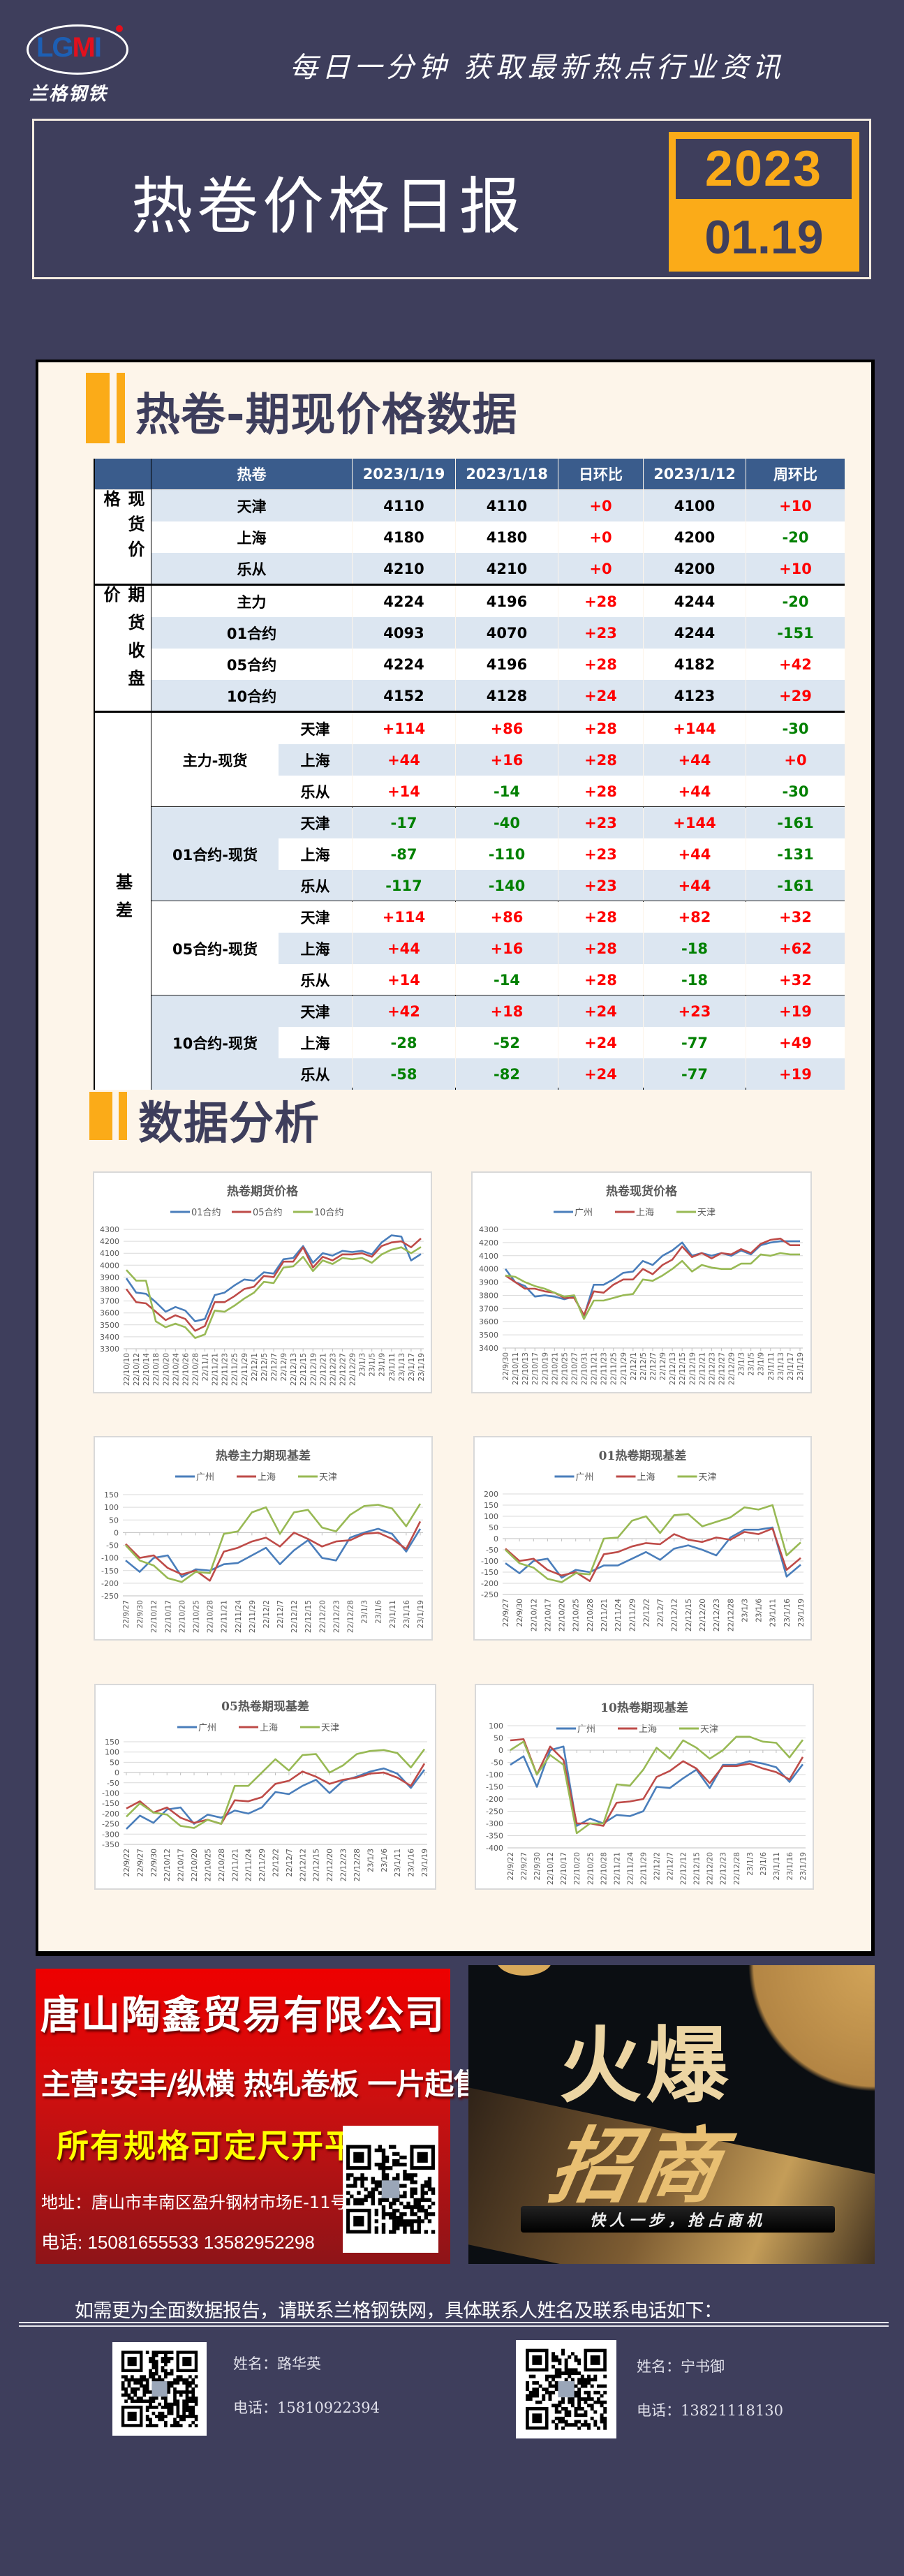 This screenshot has height=2576, width=904. I want to click on table-cell: +144, so click(695, 728).